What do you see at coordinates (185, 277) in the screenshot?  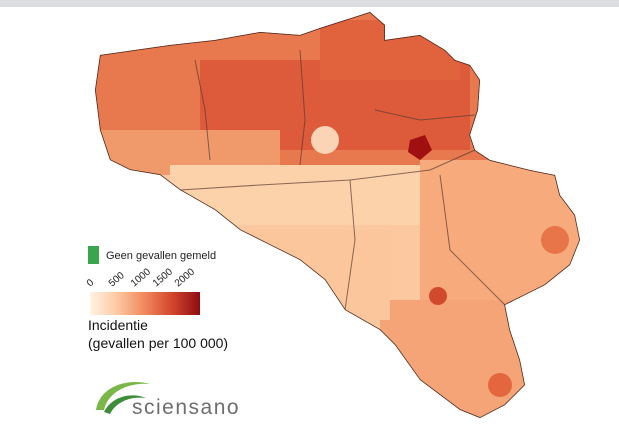 I see `colorbar-tick-label: 2000` at bounding box center [185, 277].